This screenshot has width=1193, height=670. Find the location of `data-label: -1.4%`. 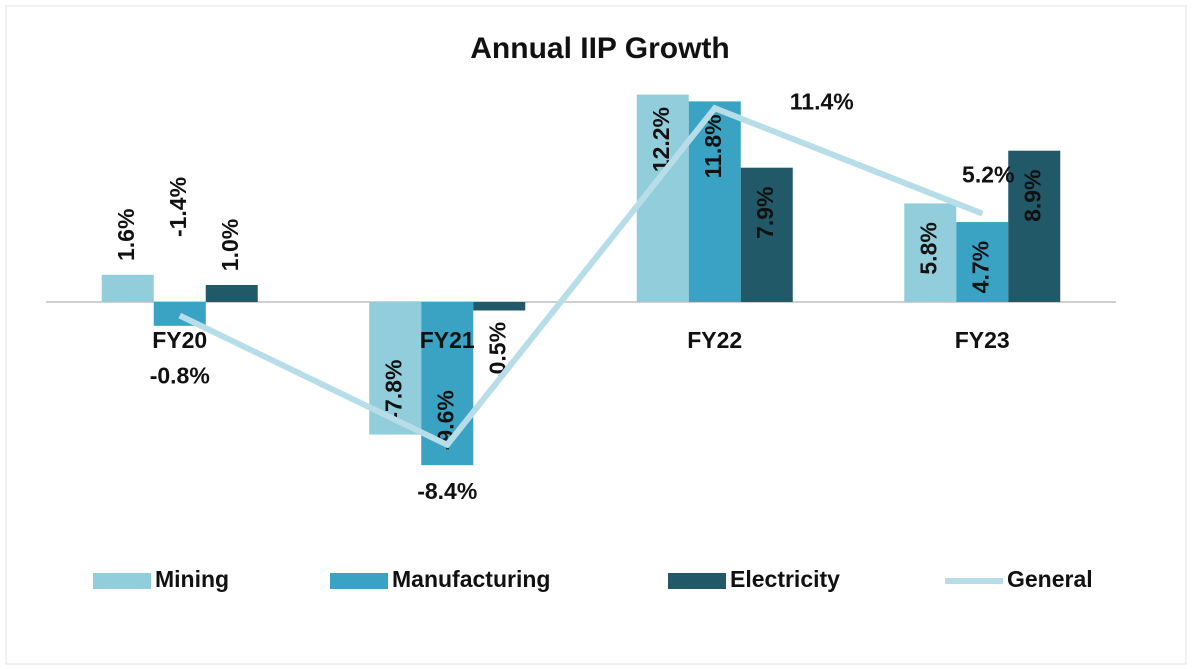

data-label: -1.4% is located at coordinates (178, 207).